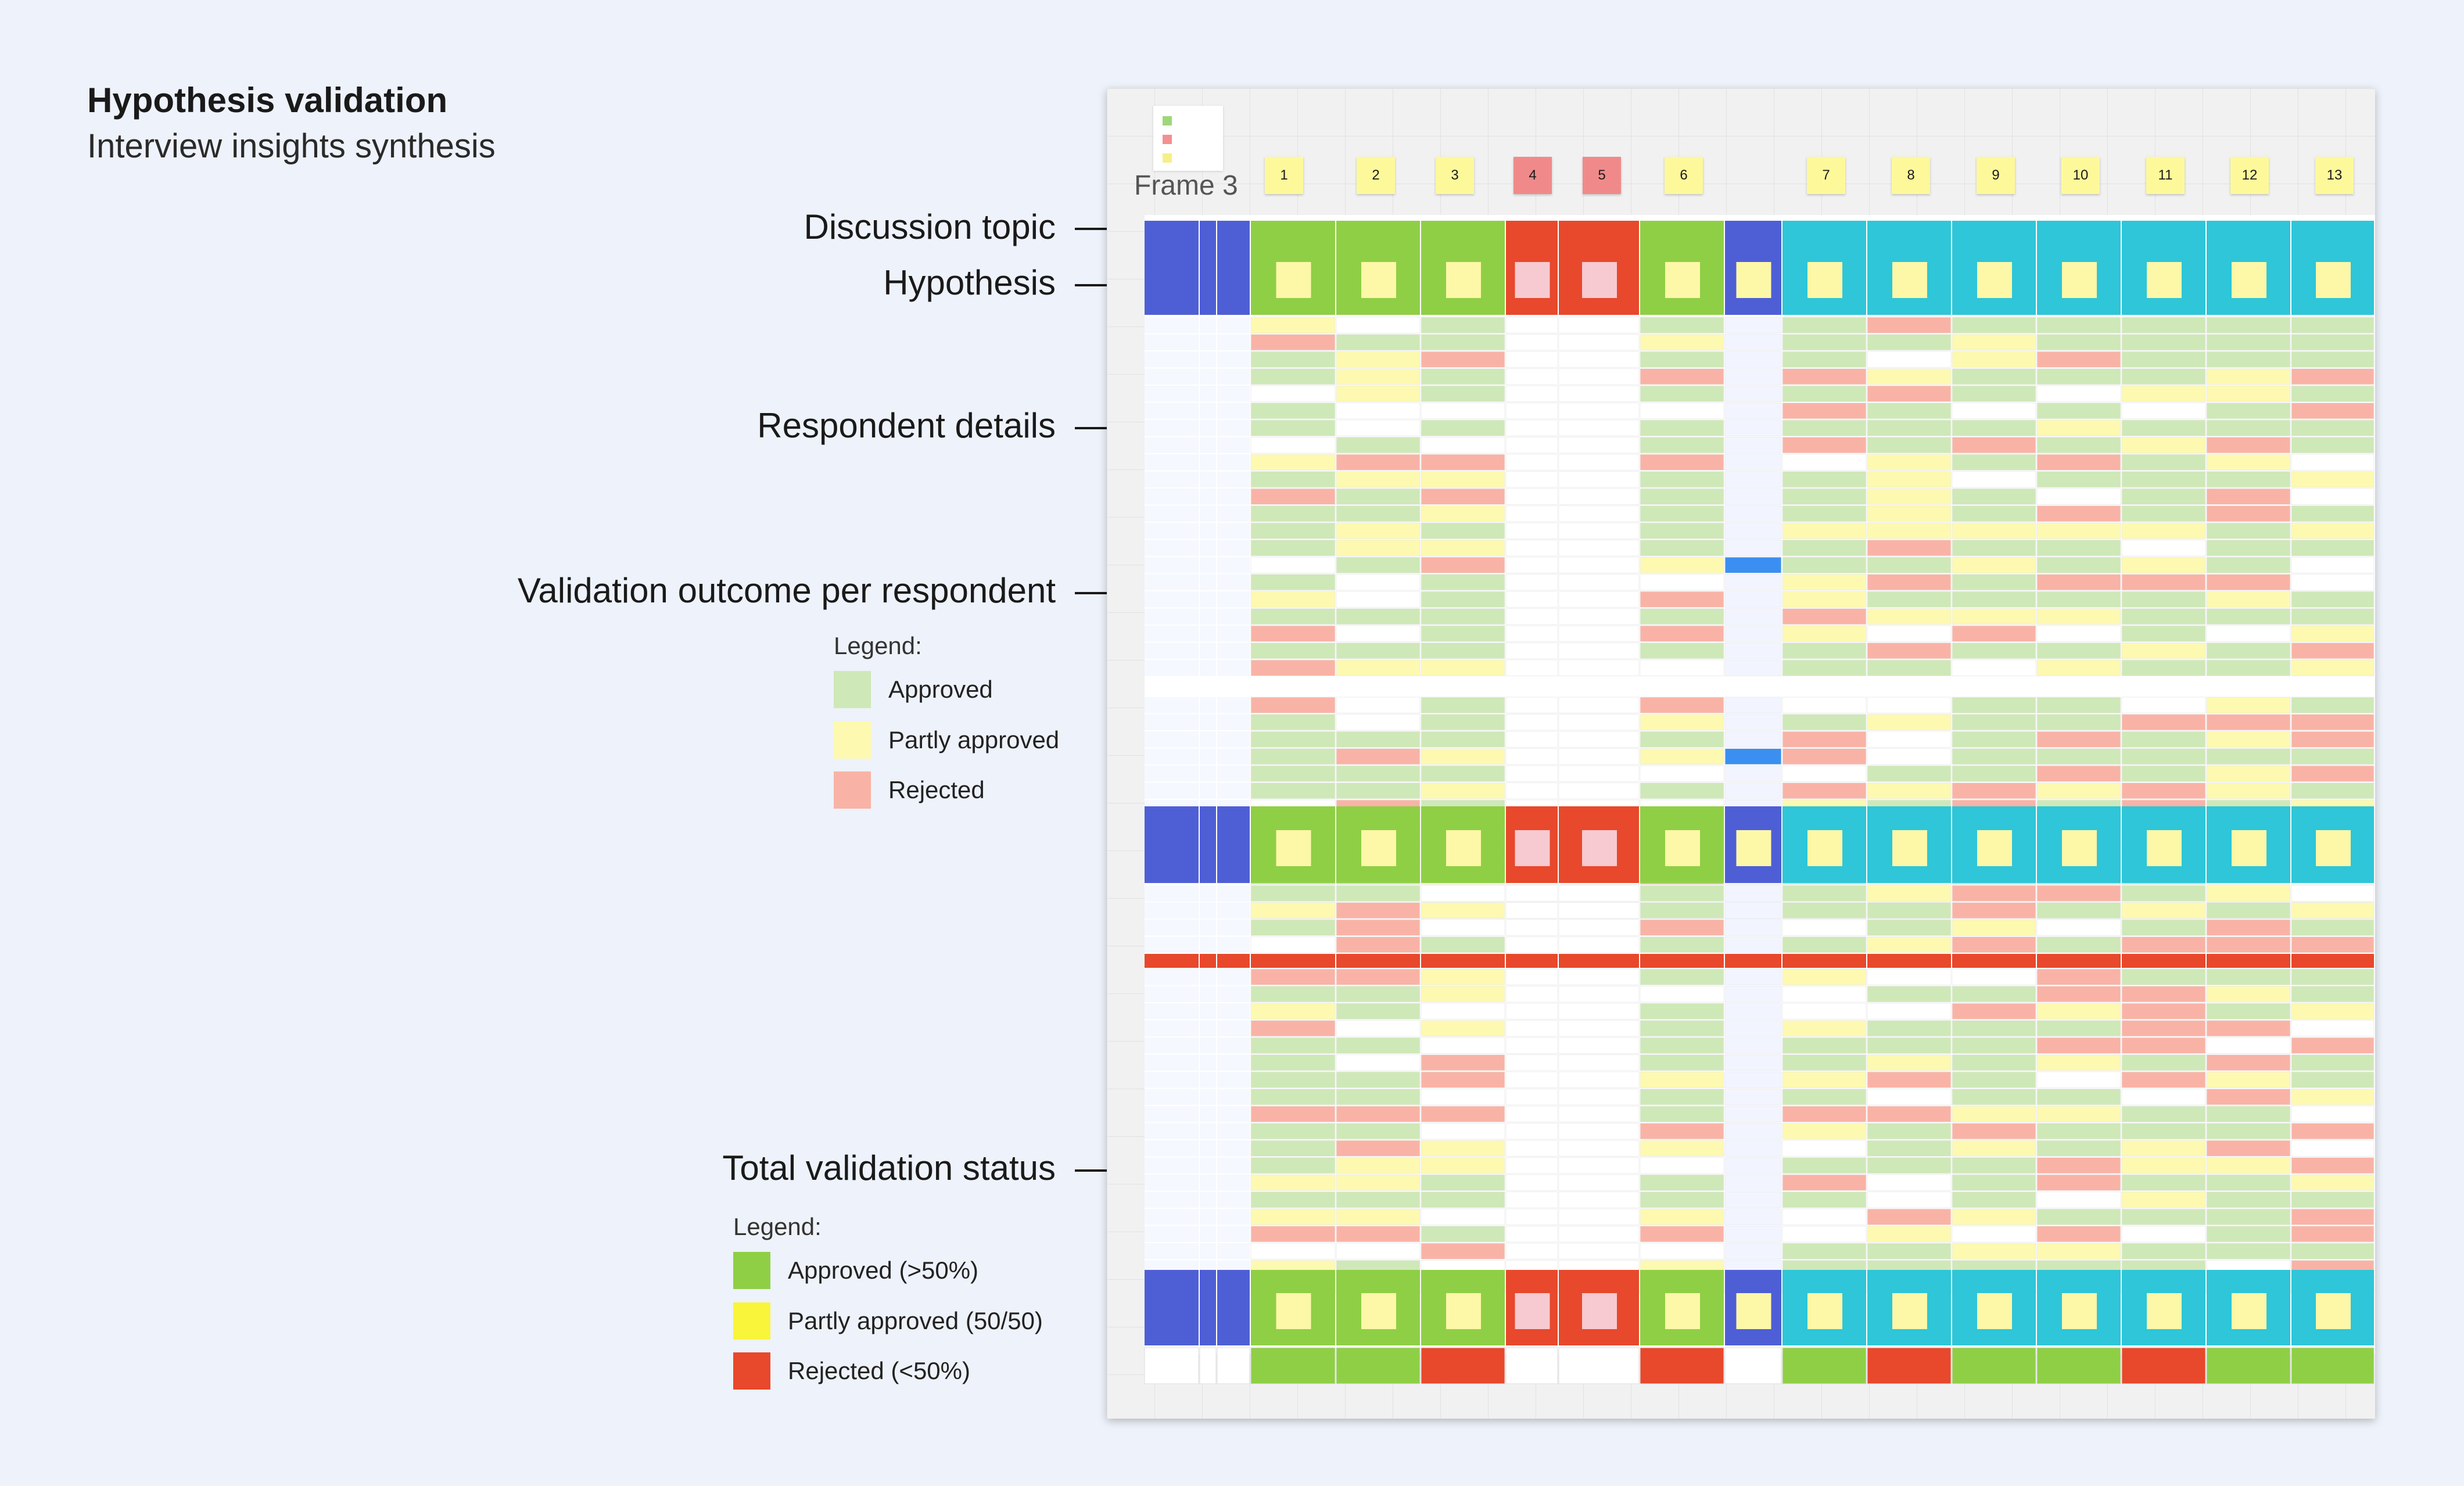 The width and height of the screenshot is (2464, 1486). Describe the element at coordinates (1455, 176) in the screenshot. I see `column-number-note: 3` at that location.